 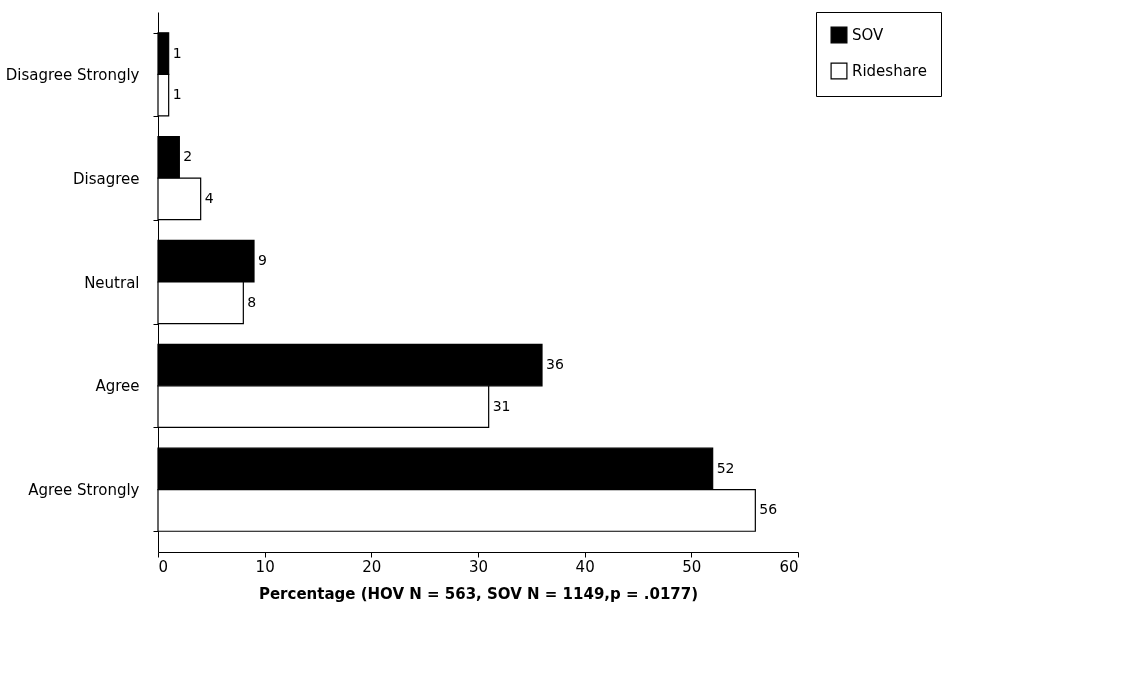 What do you see at coordinates (768, 509) in the screenshot?
I see `data-label: 56` at bounding box center [768, 509].